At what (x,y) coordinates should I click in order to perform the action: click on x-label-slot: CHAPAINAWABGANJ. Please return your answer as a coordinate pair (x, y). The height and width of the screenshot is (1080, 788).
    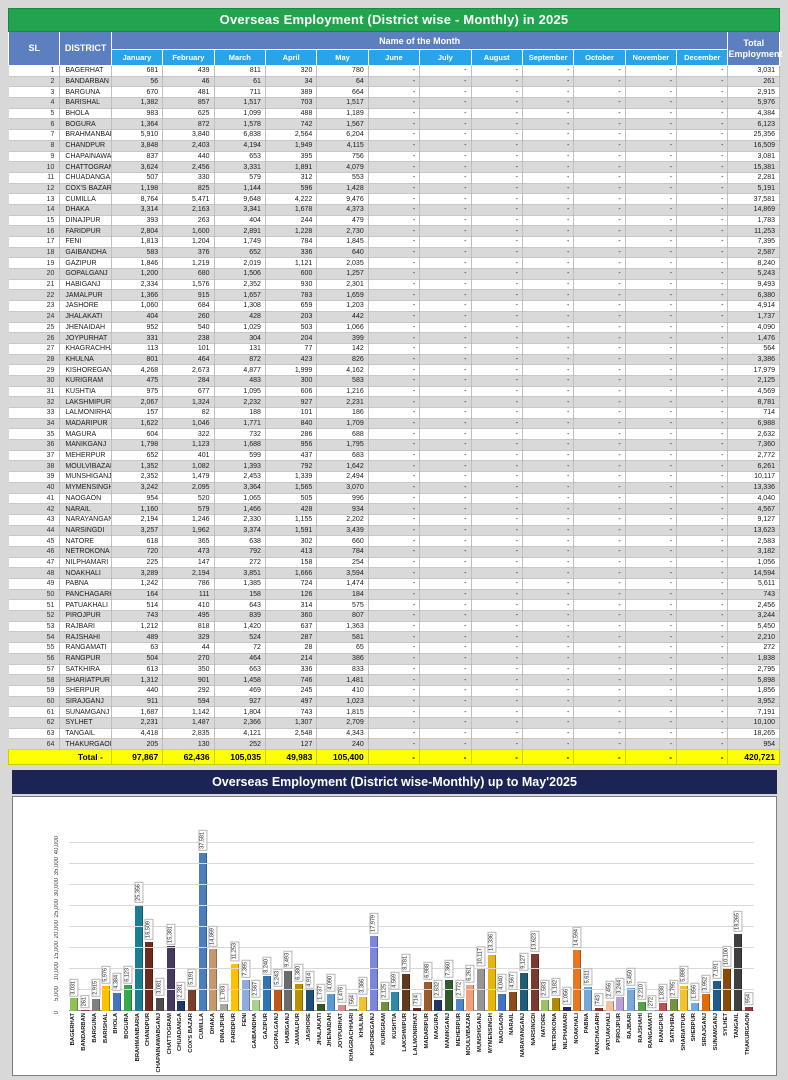
    Looking at the image, I should click on (160, 1043).